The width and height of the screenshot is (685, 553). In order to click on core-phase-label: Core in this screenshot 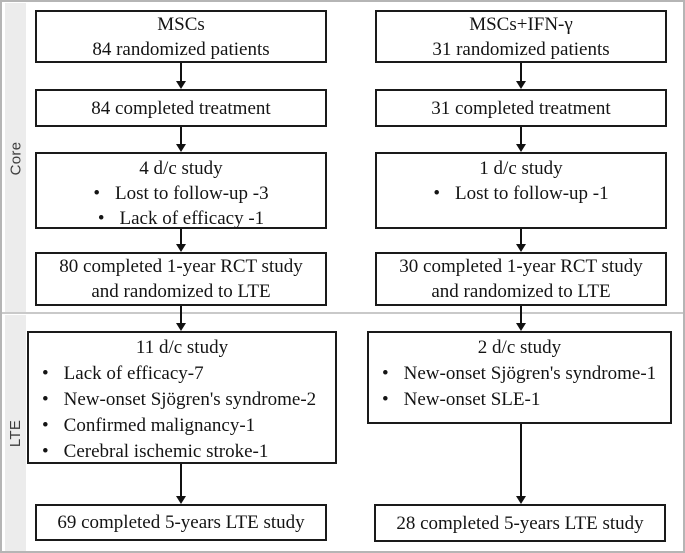, I will do `click(15, 158)`.